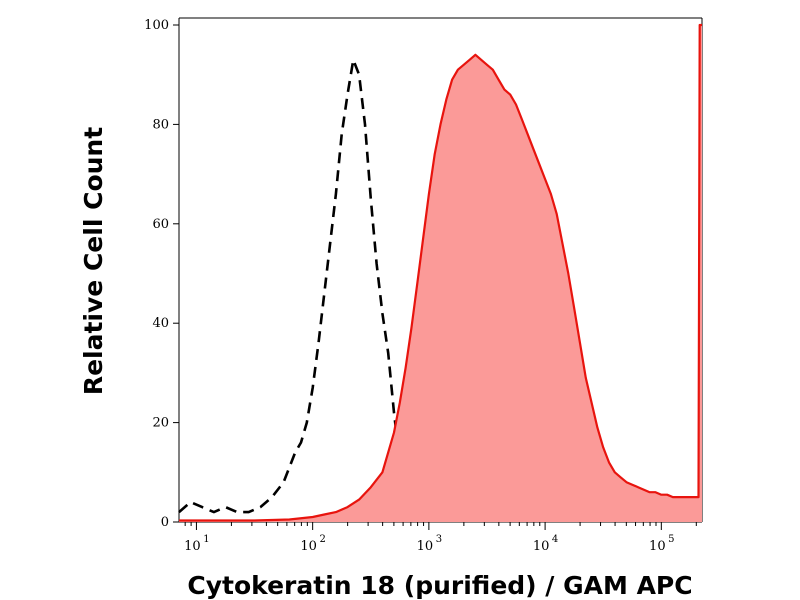 This screenshot has width=800, height=600. I want to click on x-tick-exponent: 1, so click(206, 539).